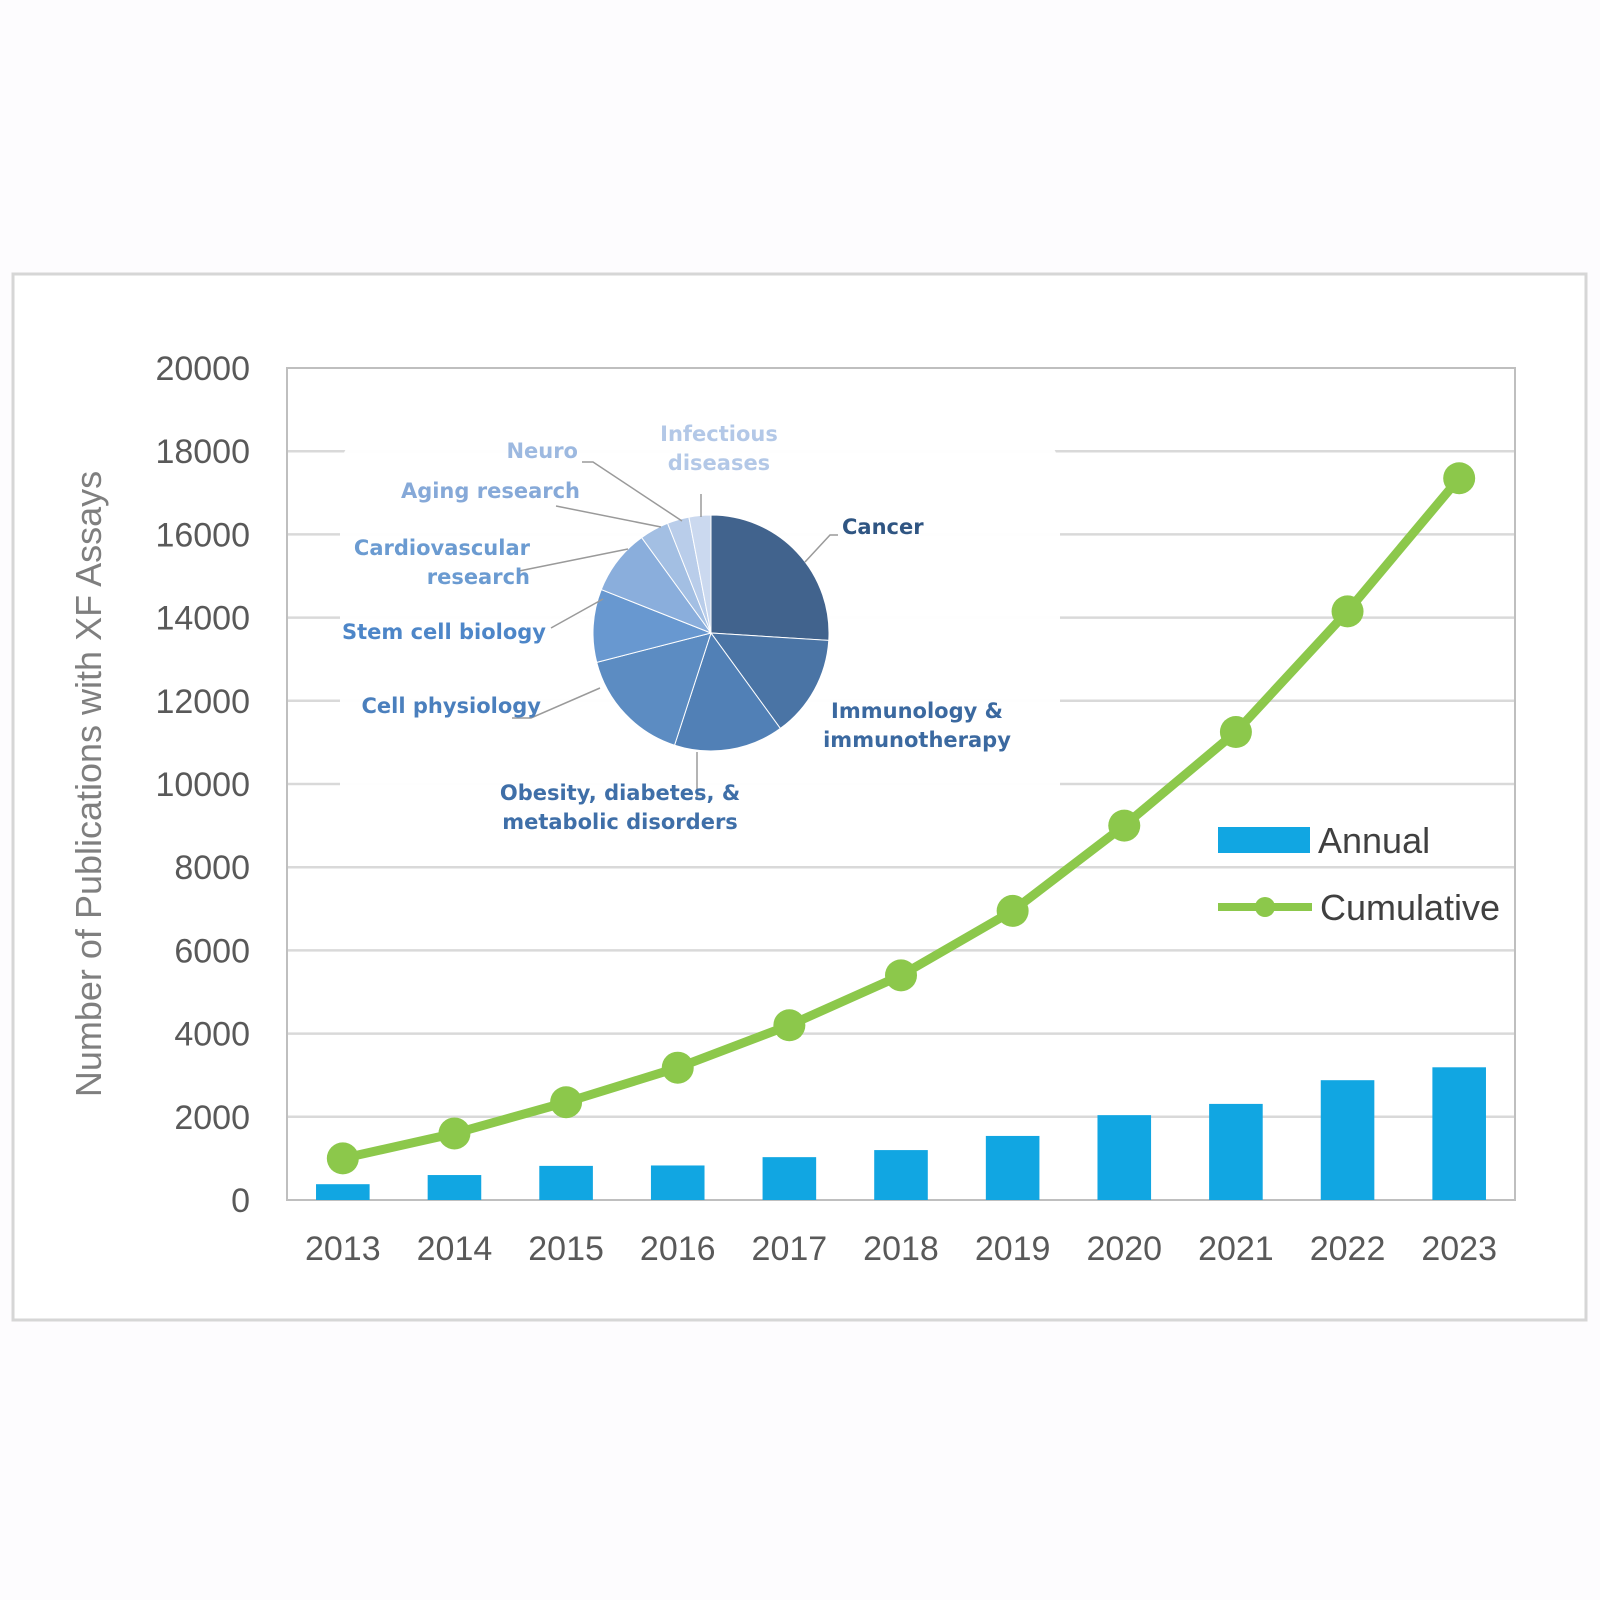  What do you see at coordinates (444, 632) in the screenshot?
I see `pie-label-stem-cell: Stem cell biology` at bounding box center [444, 632].